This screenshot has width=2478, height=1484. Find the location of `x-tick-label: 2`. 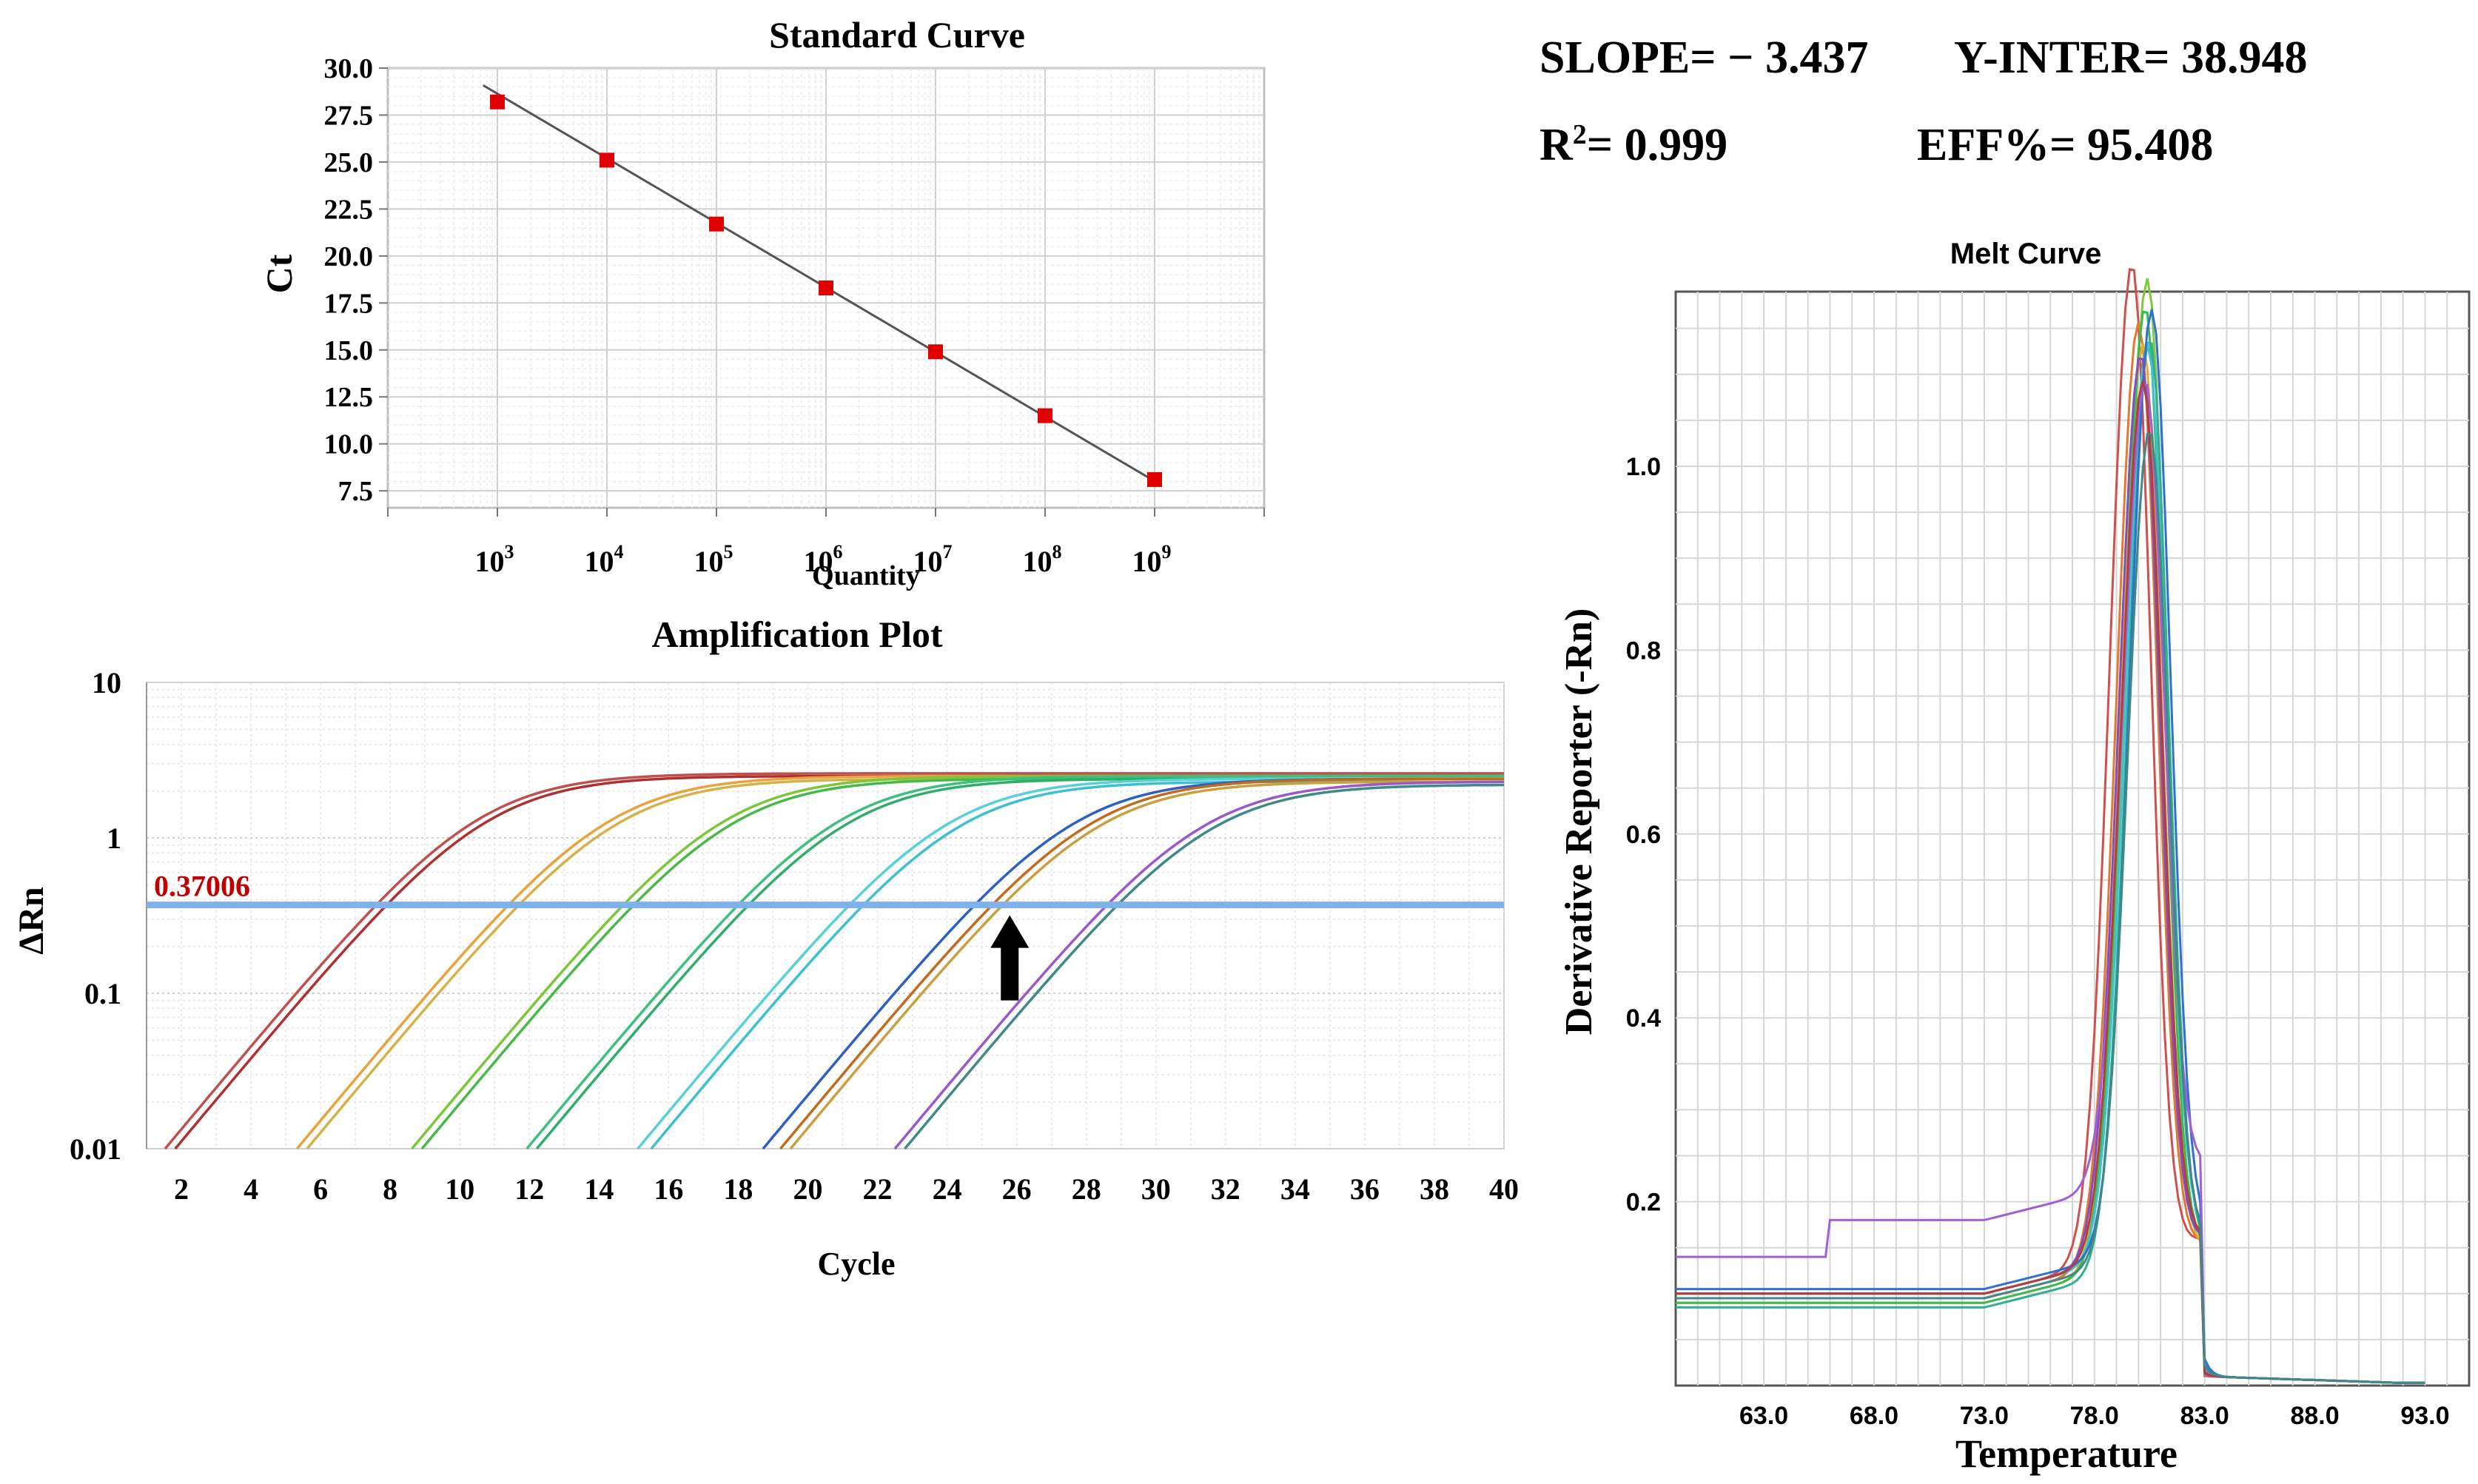

x-tick-label: 2 is located at coordinates (181, 1189).